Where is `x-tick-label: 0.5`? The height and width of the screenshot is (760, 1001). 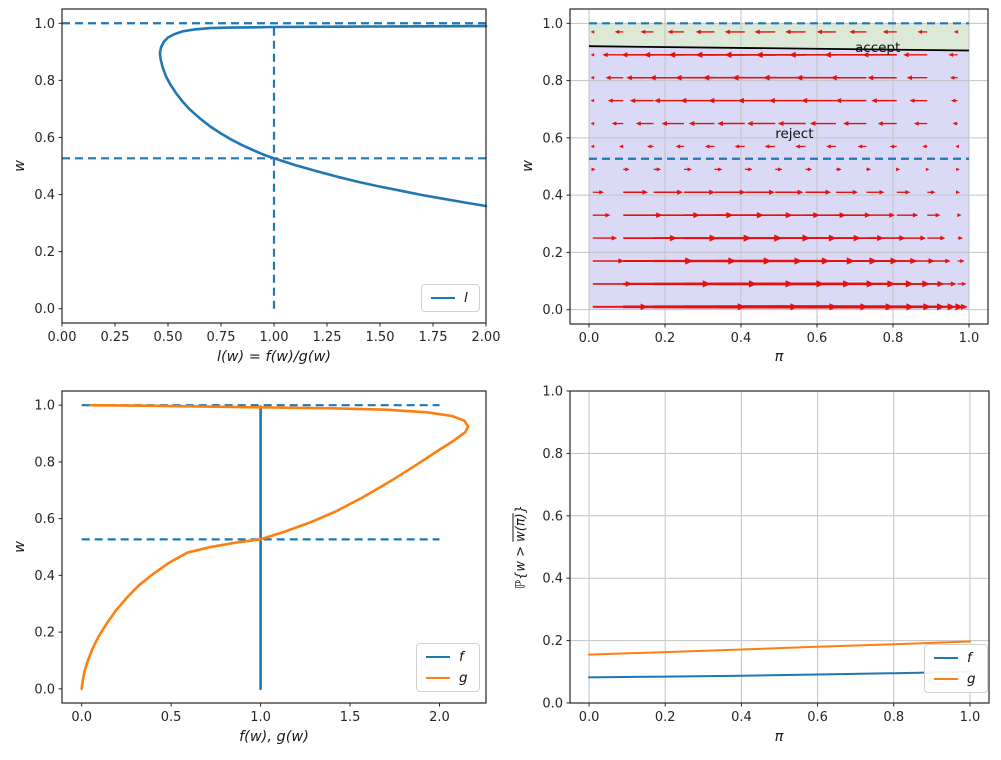
x-tick-label: 0.5 is located at coordinates (171, 717).